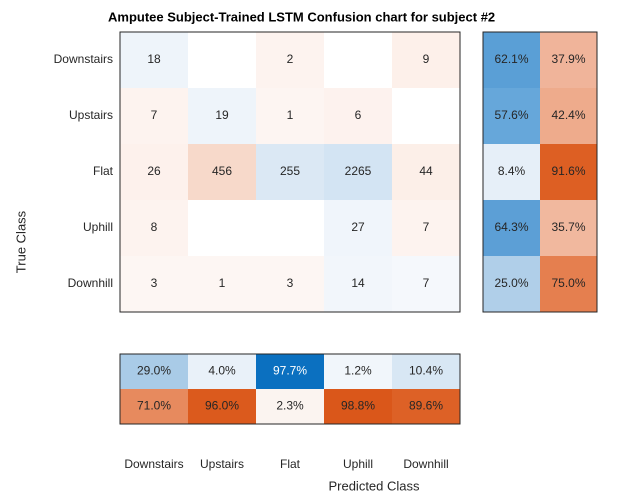 The height and width of the screenshot is (502, 634). I want to click on x-tick-label: Upstairs, so click(222, 464).